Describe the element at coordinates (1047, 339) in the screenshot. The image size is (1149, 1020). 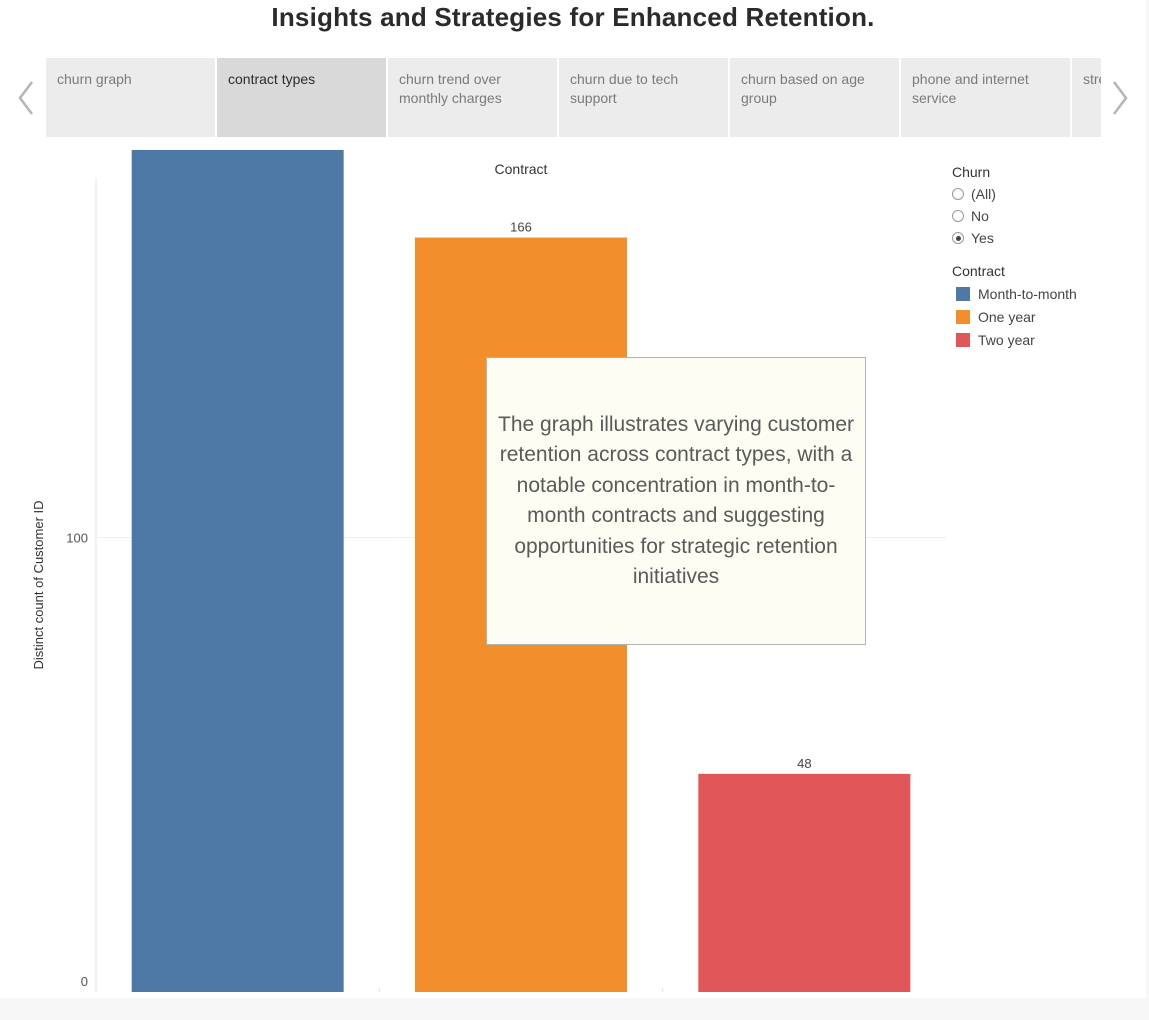
I see `legend-item-two-year: Two year` at that location.